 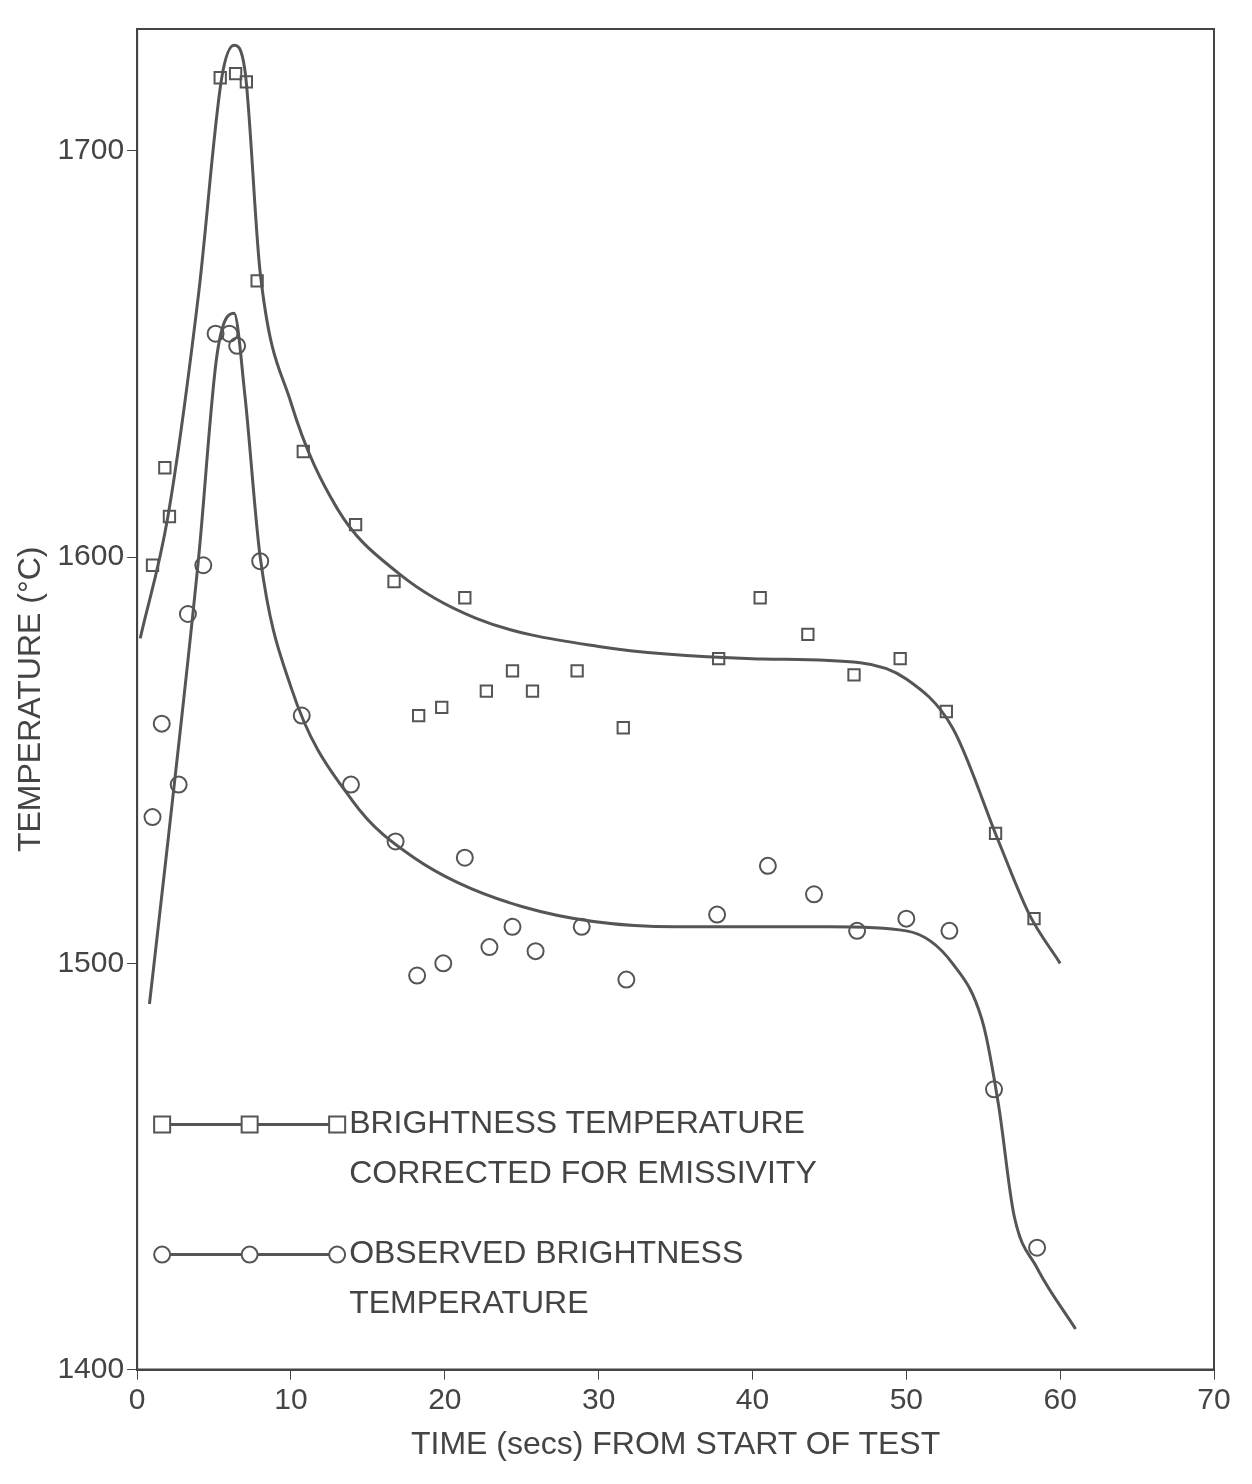 What do you see at coordinates (137, 1398) in the screenshot?
I see `x-tick-label: 0` at bounding box center [137, 1398].